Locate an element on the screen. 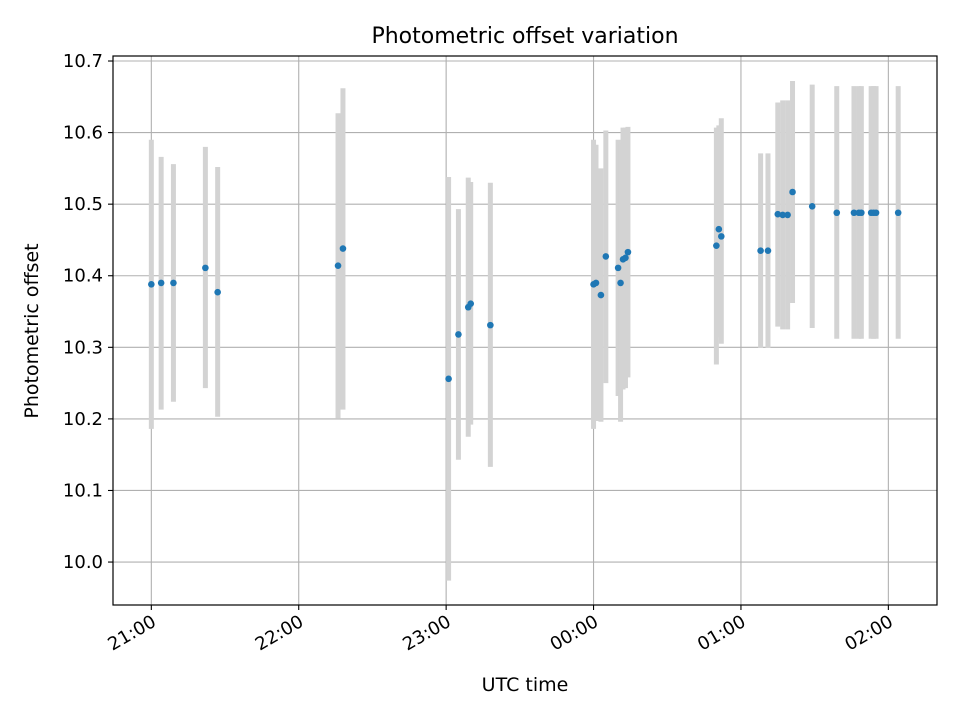 The image size is (960, 720). y-axis-label: Photometric offset is located at coordinates (32, 330).